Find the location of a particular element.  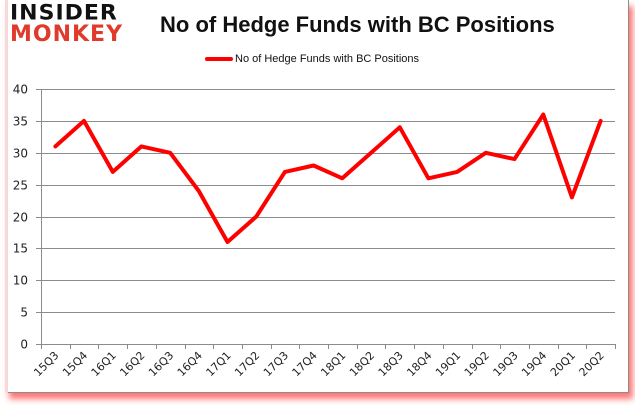

x-tick-label: 16Q1 is located at coordinates (104, 364).